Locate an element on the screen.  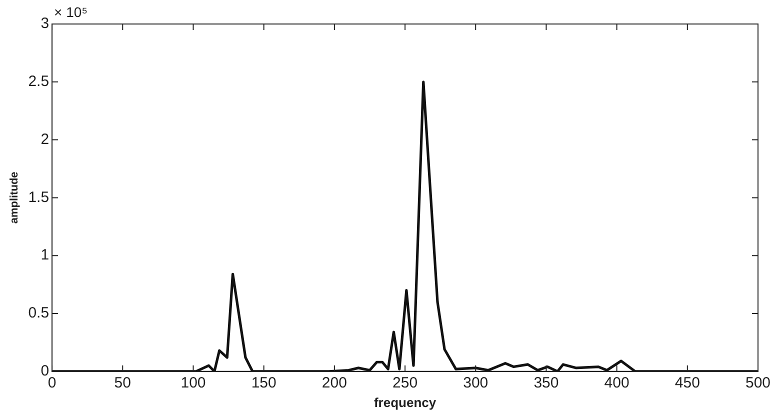
y-tick-label: 1 is located at coordinates (45, 255).